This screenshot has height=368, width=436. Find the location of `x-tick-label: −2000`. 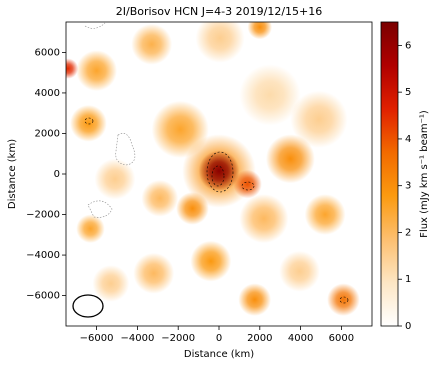

x-tick-label: −2000 is located at coordinates (178, 338).